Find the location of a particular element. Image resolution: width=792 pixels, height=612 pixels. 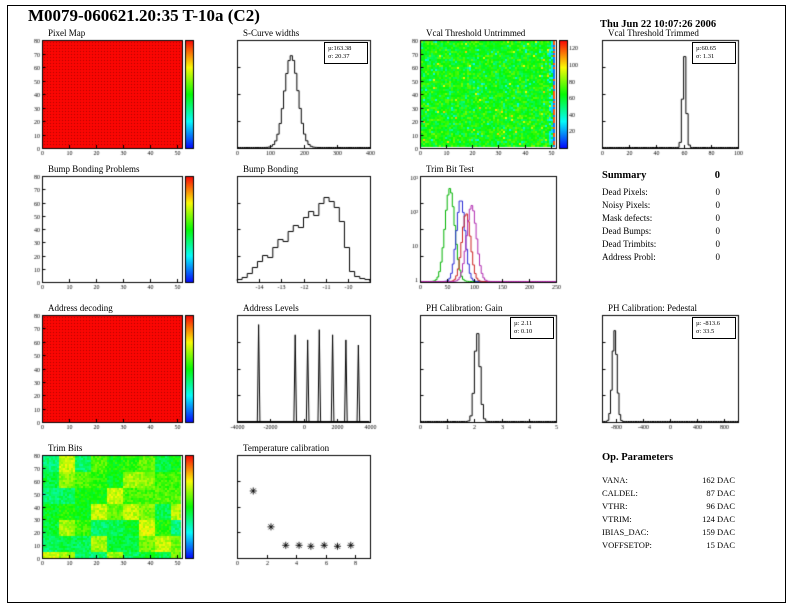

op-value: 159 DAC is located at coordinates (718, 532).